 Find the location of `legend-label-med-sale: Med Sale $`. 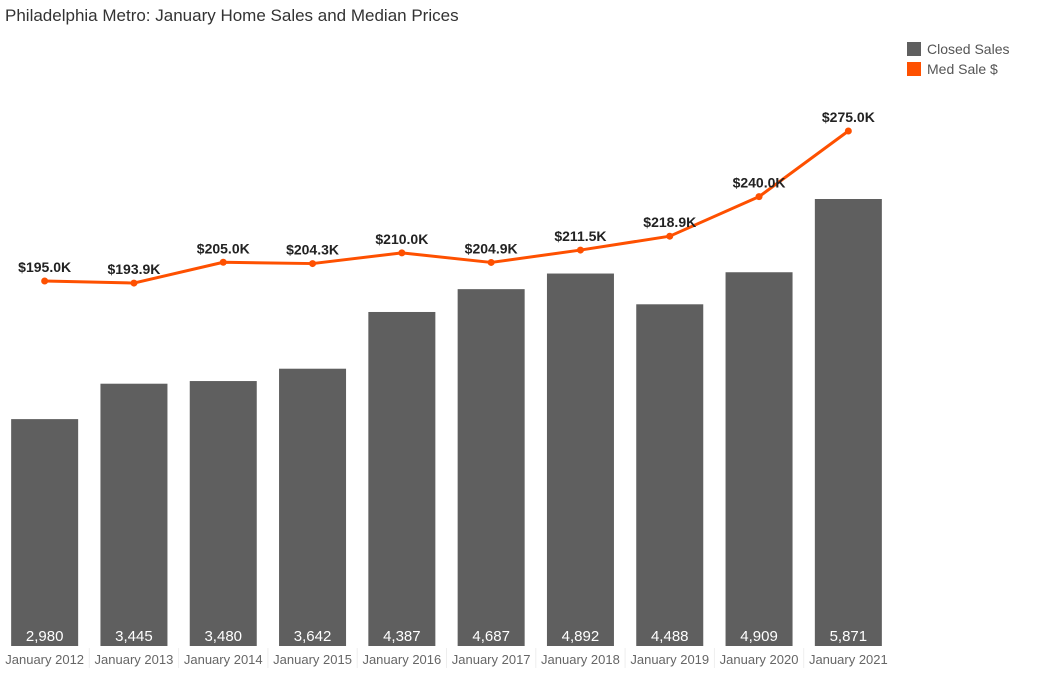

legend-label-med-sale: Med Sale $ is located at coordinates (962, 69).